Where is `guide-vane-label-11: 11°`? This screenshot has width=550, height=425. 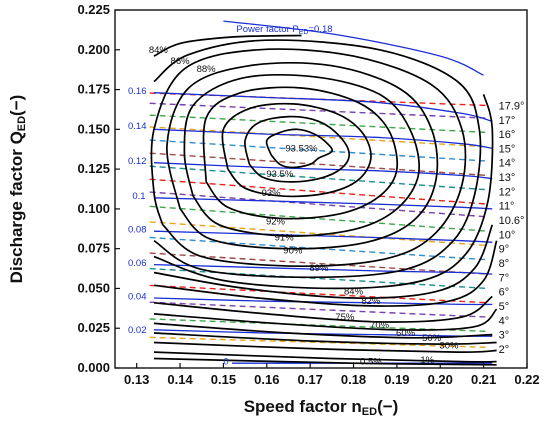 guide-vane-label-11: 11° is located at coordinates (507, 207).